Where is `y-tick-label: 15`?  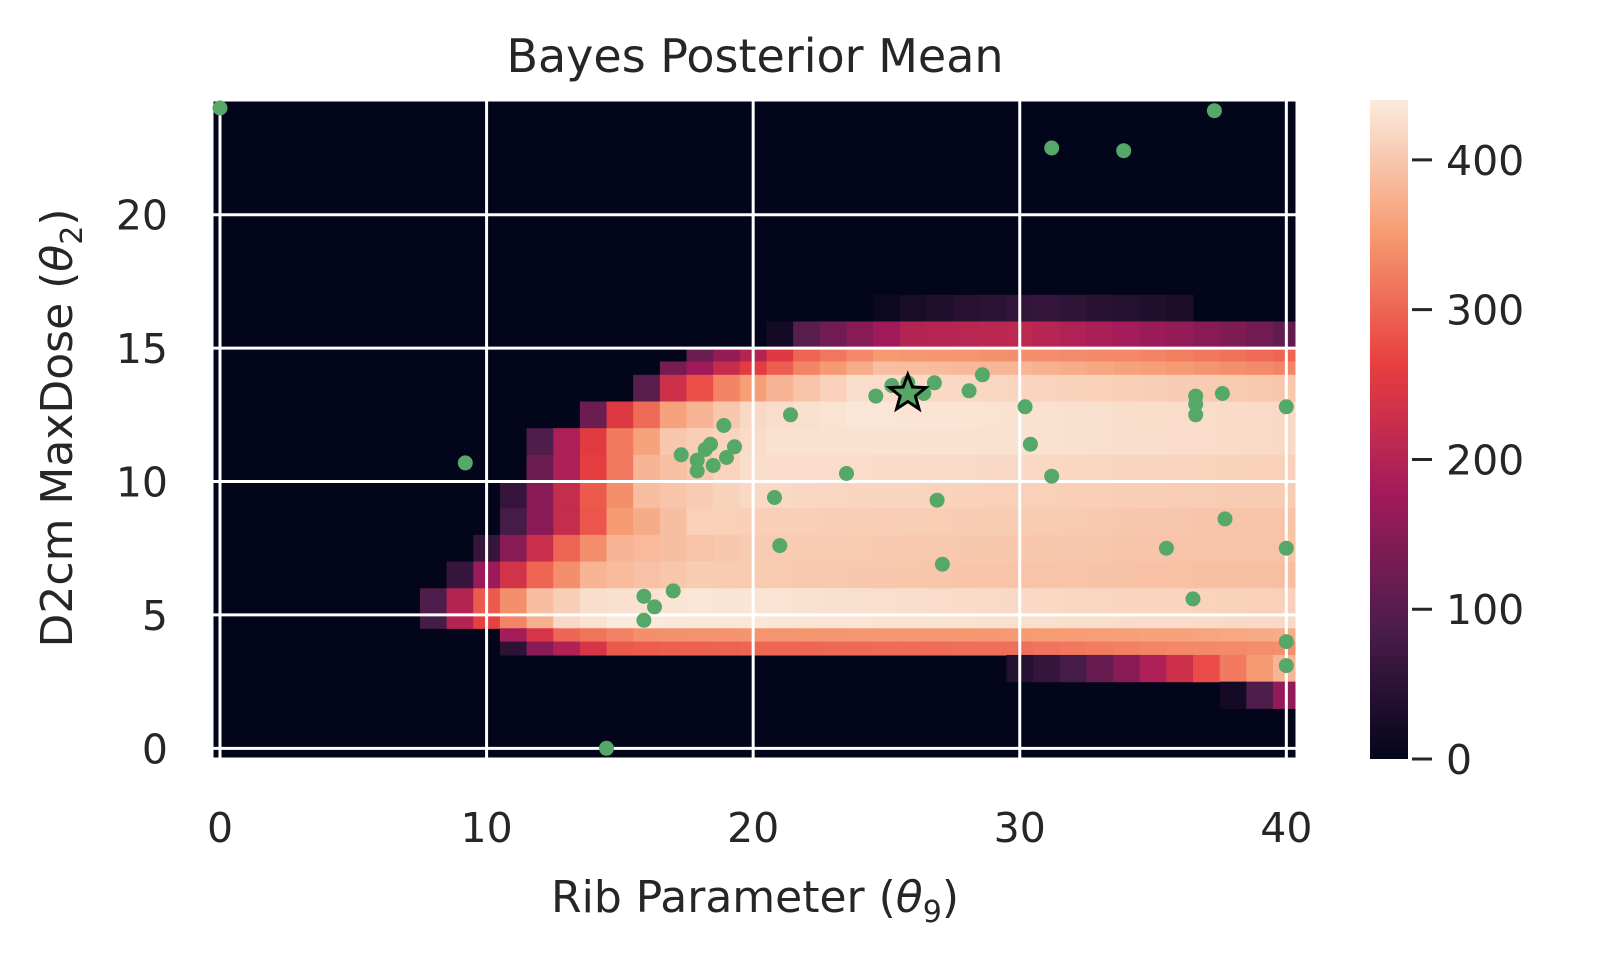 y-tick-label: 15 is located at coordinates (142, 349).